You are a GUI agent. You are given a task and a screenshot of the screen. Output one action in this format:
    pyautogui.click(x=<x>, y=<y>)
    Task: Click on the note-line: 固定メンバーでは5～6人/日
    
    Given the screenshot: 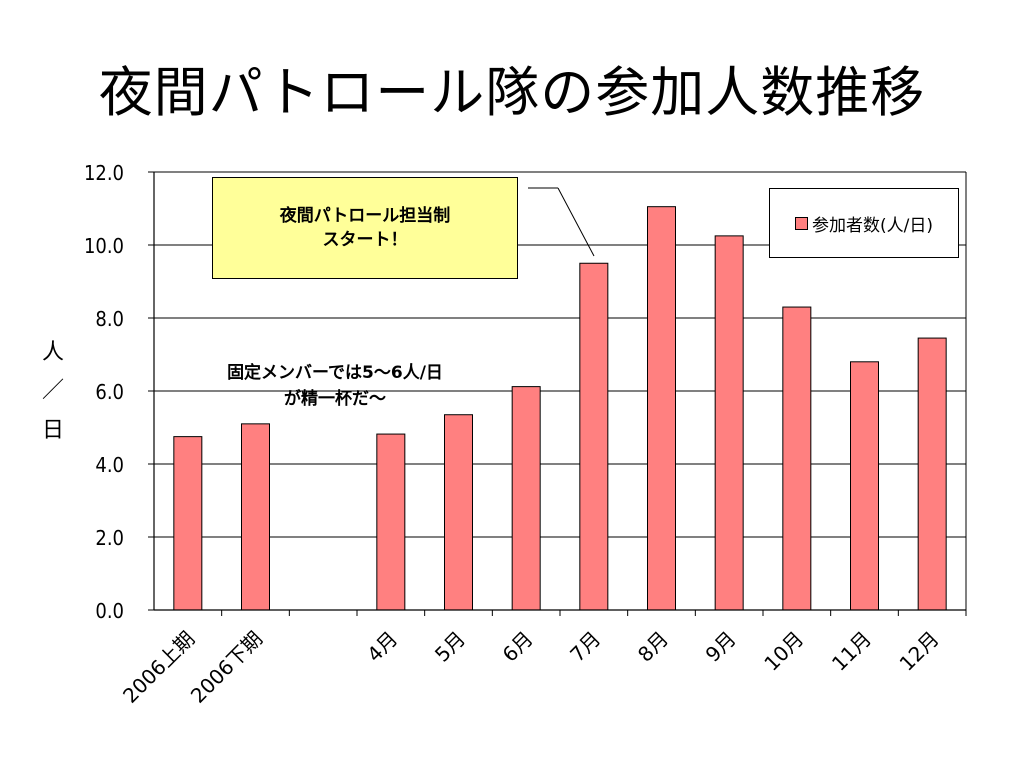 What is the action you would take?
    pyautogui.click(x=335, y=373)
    